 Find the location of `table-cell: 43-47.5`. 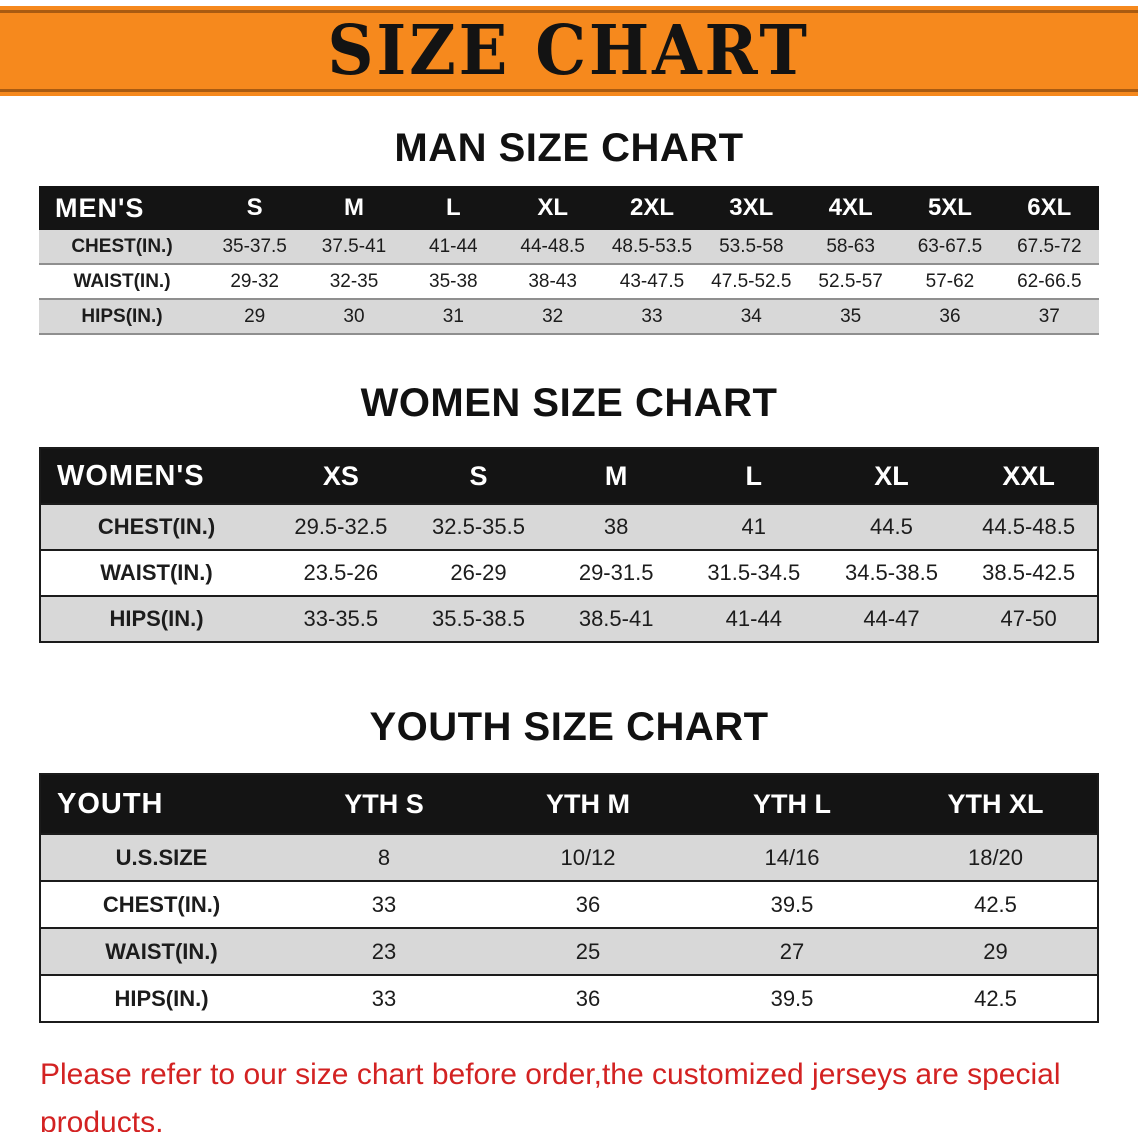

table-cell: 43-47.5 is located at coordinates (652, 281).